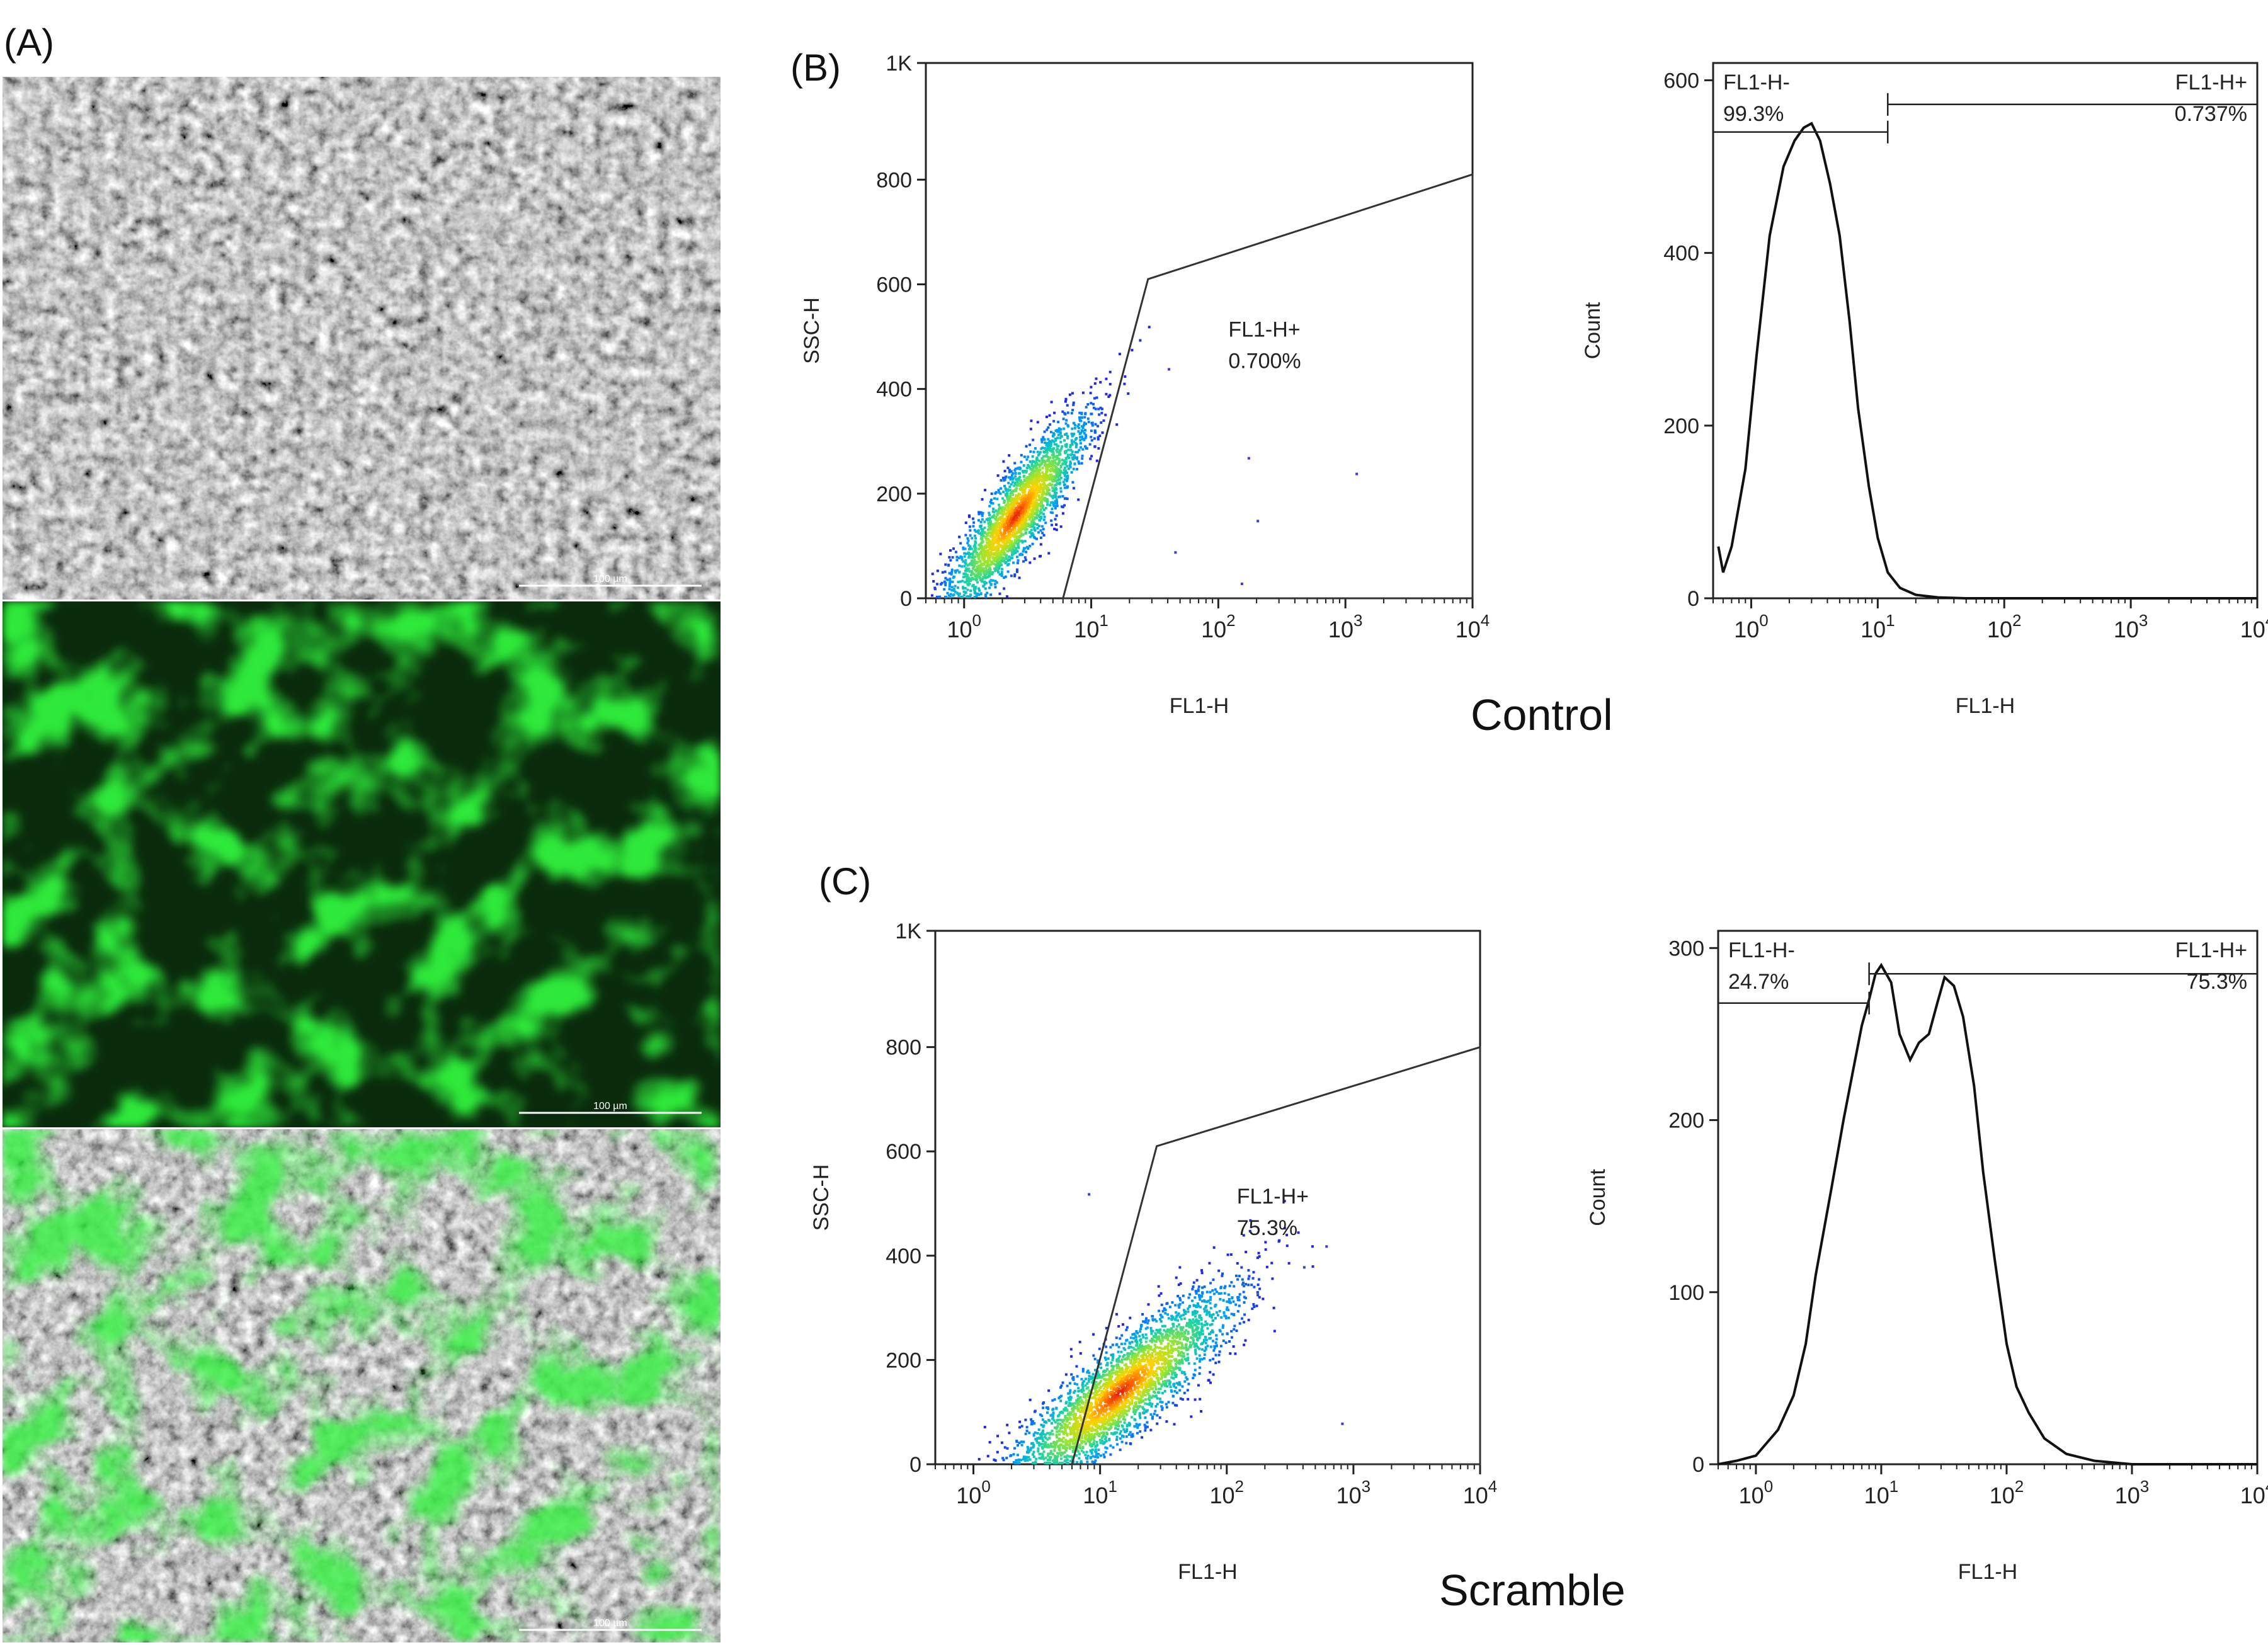  What do you see at coordinates (29, 43) in the screenshot?
I see `panel-label-a: (A)` at bounding box center [29, 43].